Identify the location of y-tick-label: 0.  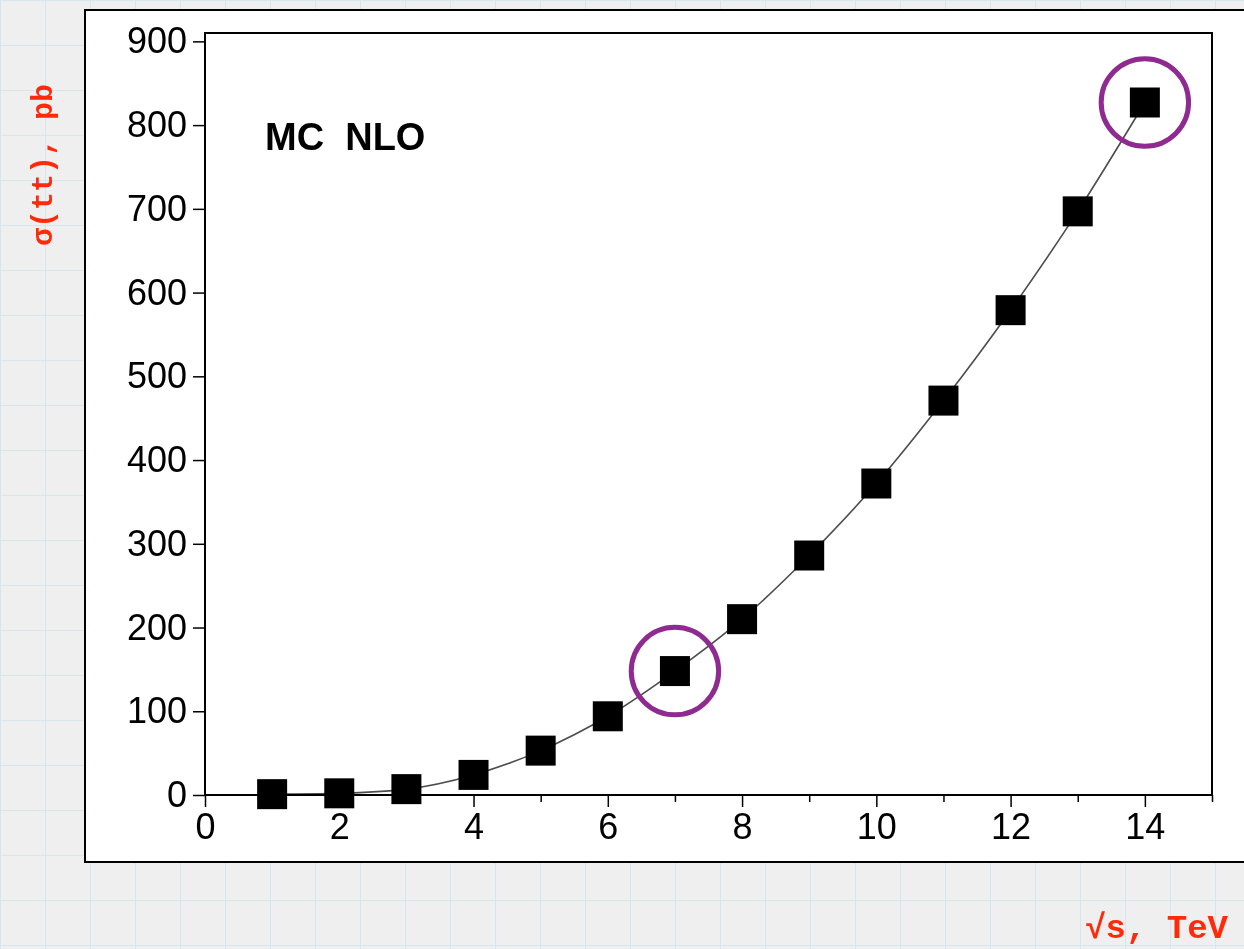
(176, 795).